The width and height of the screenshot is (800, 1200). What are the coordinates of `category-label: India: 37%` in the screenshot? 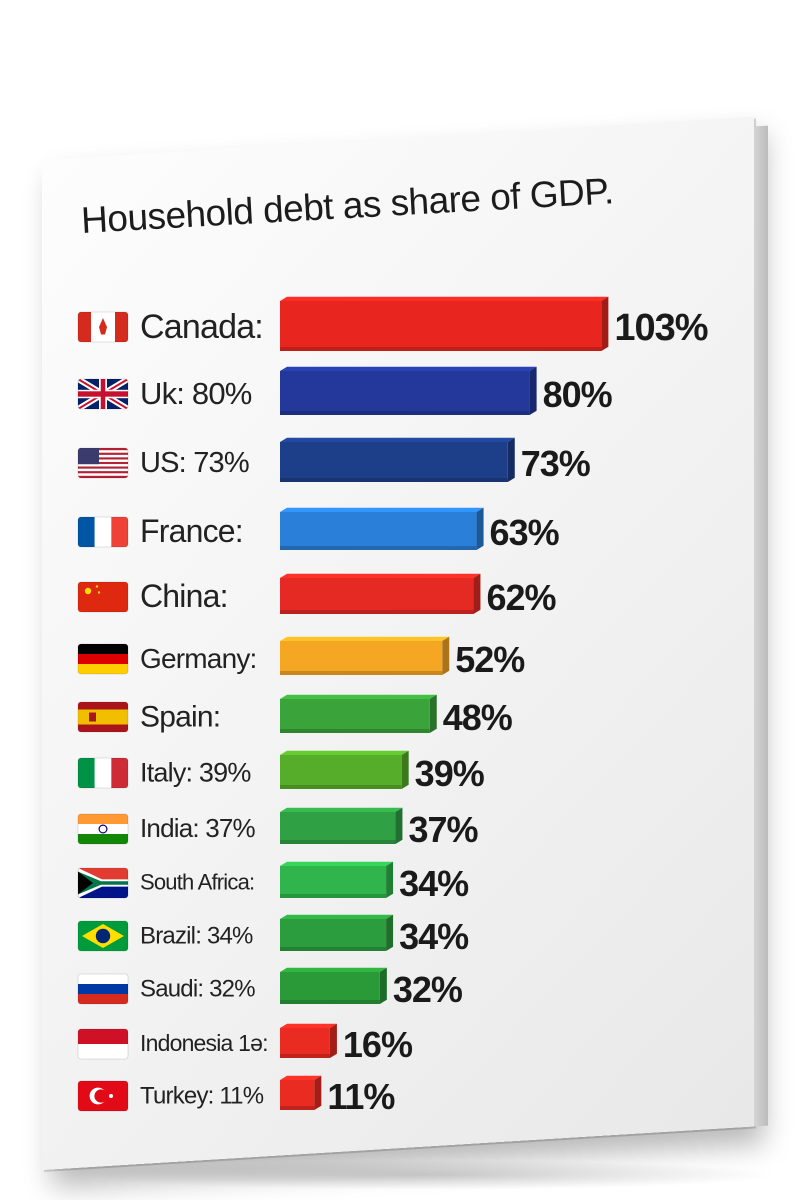 It's located at (198, 828).